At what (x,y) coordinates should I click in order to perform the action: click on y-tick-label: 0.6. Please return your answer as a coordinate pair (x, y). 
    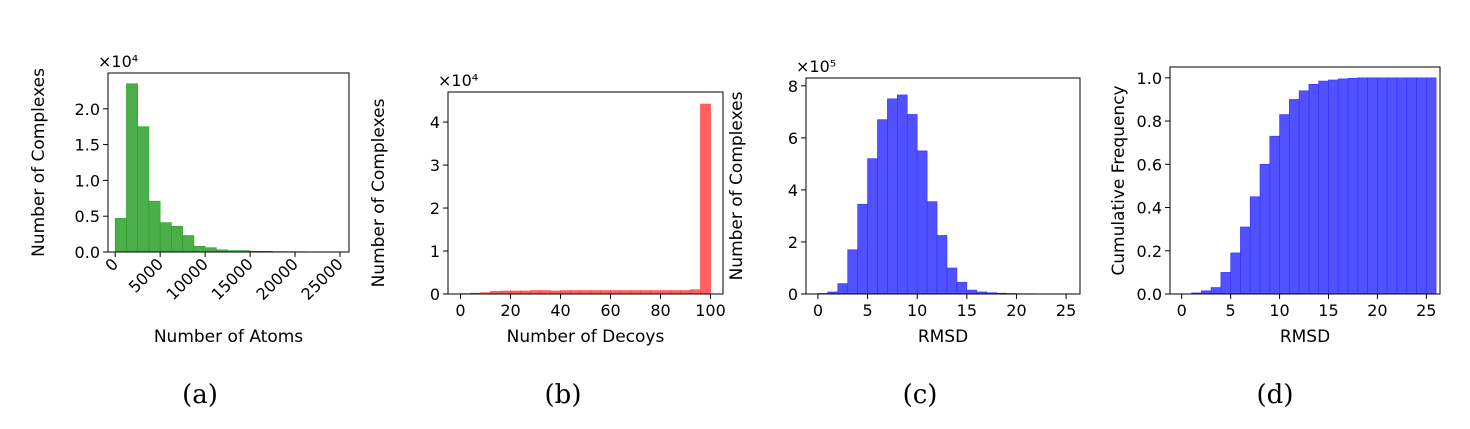
    Looking at the image, I should click on (1149, 164).